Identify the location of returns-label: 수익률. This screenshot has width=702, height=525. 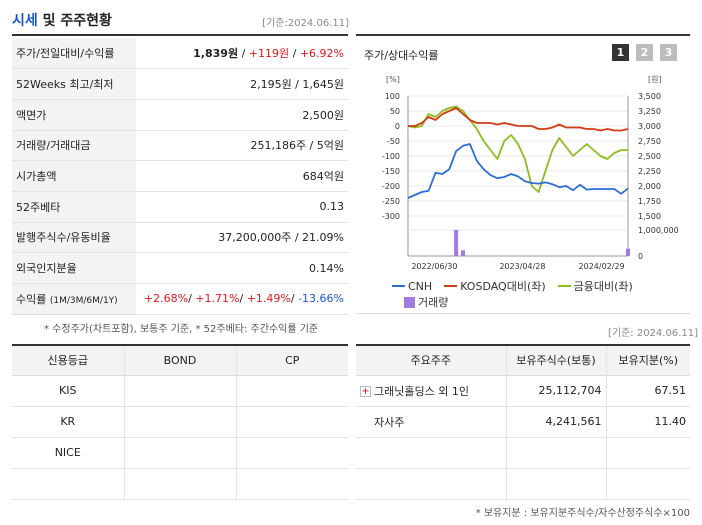
(31, 299).